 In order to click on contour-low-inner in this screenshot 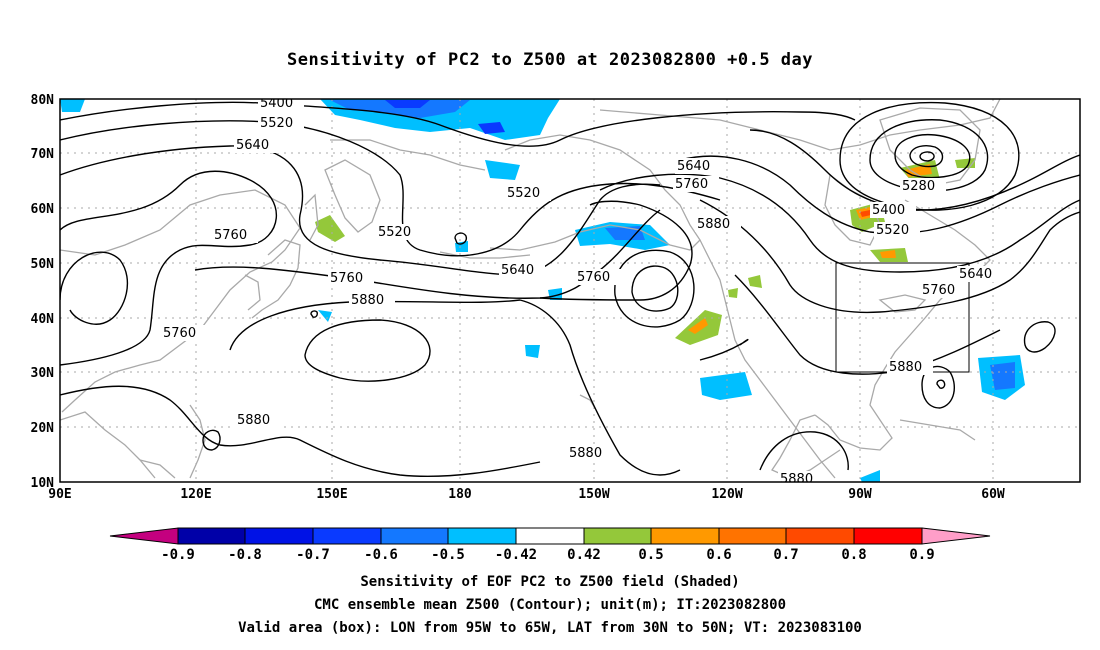, I will do `click(926, 156)`.